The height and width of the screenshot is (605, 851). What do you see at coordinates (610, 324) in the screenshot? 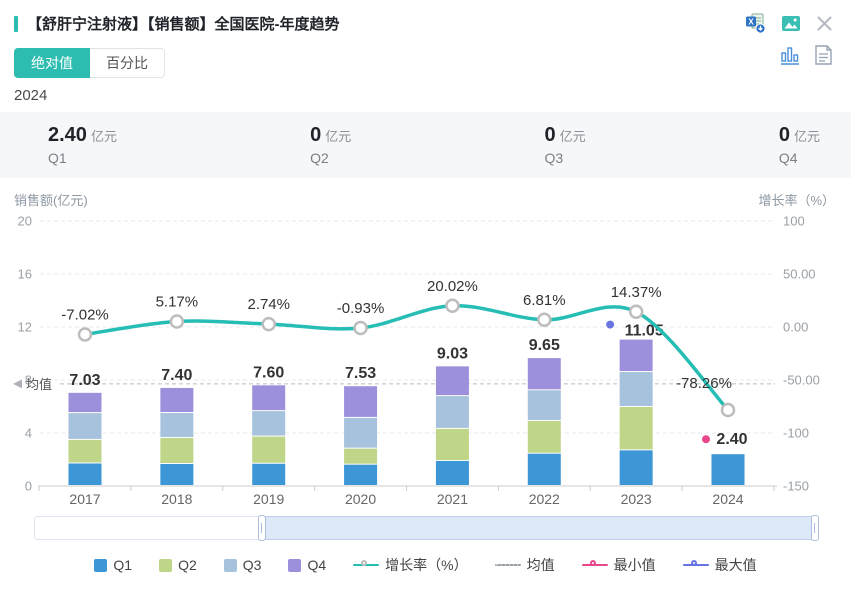
I see `max-value-dot` at bounding box center [610, 324].